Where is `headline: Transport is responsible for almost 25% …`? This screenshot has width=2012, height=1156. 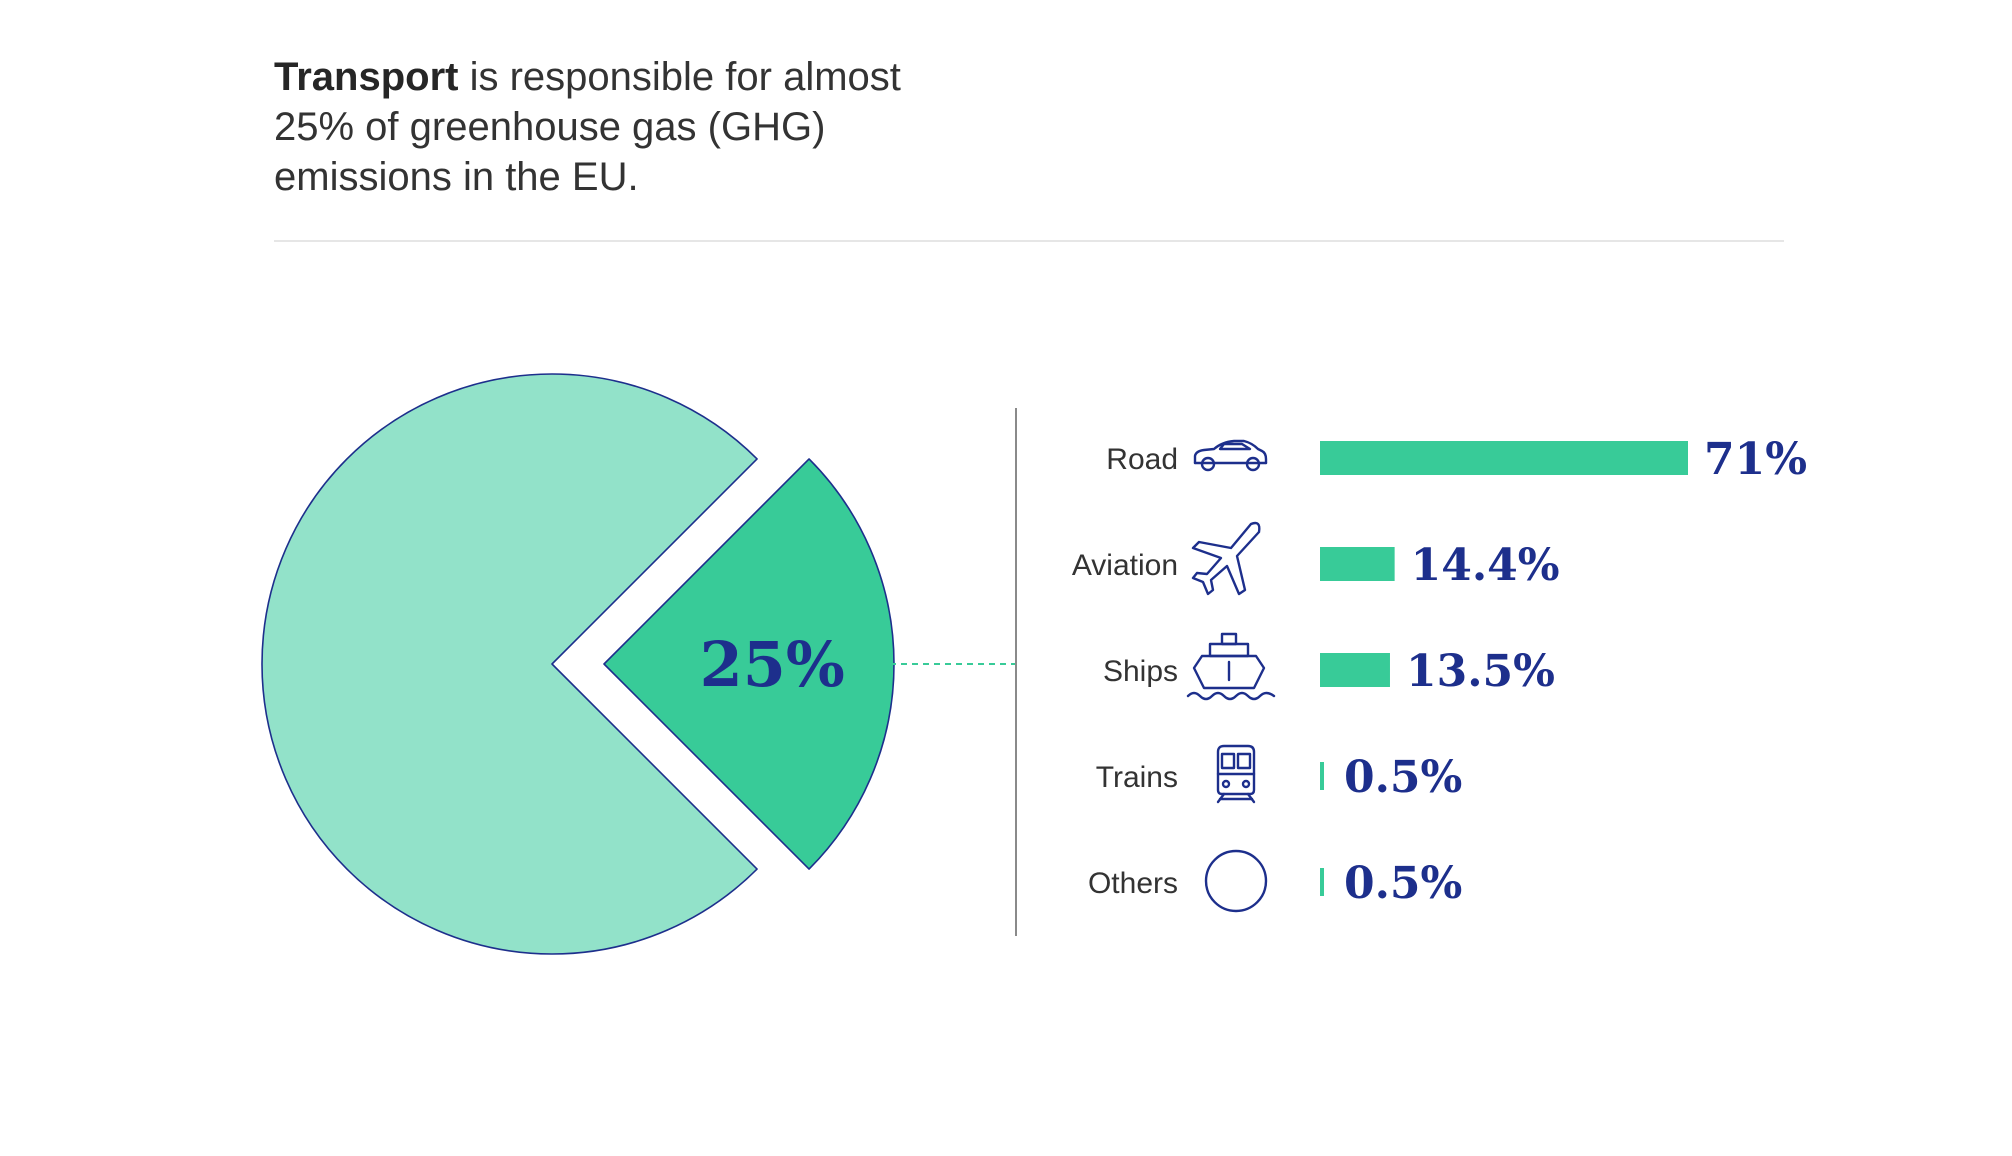 headline: Transport is responsible for almost 25% … is located at coordinates (594, 127).